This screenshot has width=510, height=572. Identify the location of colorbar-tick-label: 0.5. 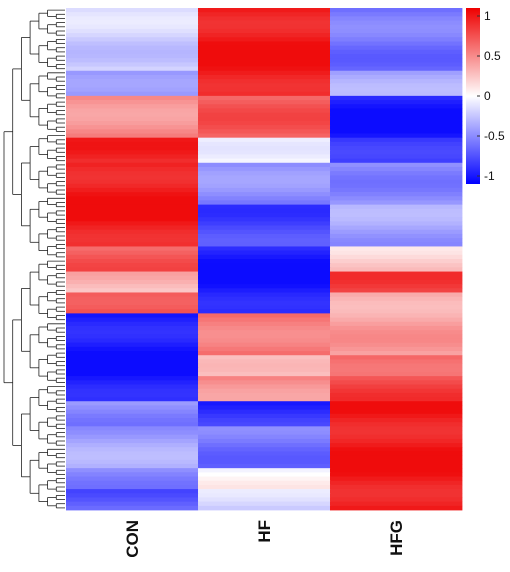
(492, 56).